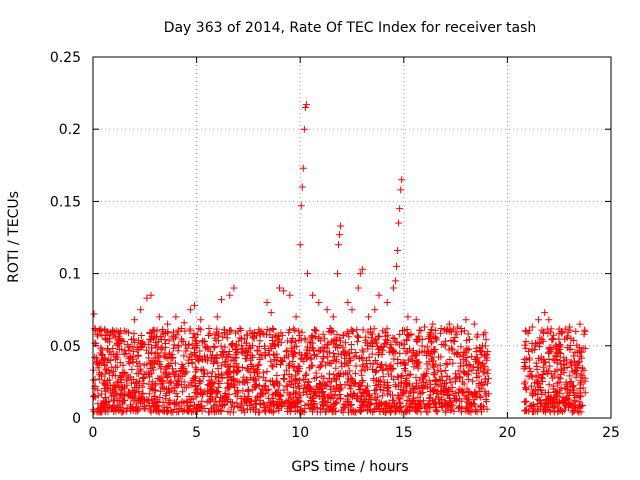 The image size is (640, 480). I want to click on y-tick-label: 0, so click(76, 419).